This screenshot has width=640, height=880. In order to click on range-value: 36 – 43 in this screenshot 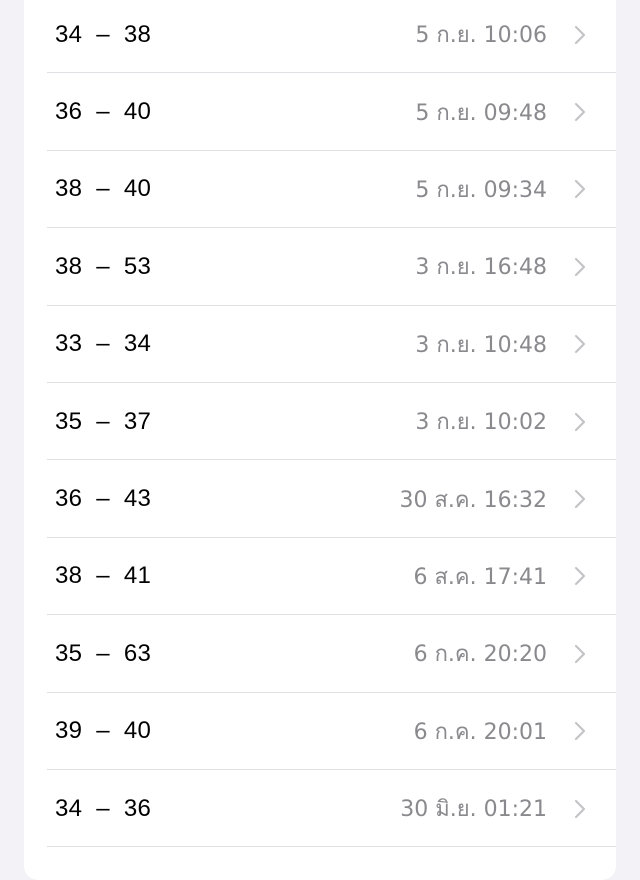, I will do `click(103, 499)`.